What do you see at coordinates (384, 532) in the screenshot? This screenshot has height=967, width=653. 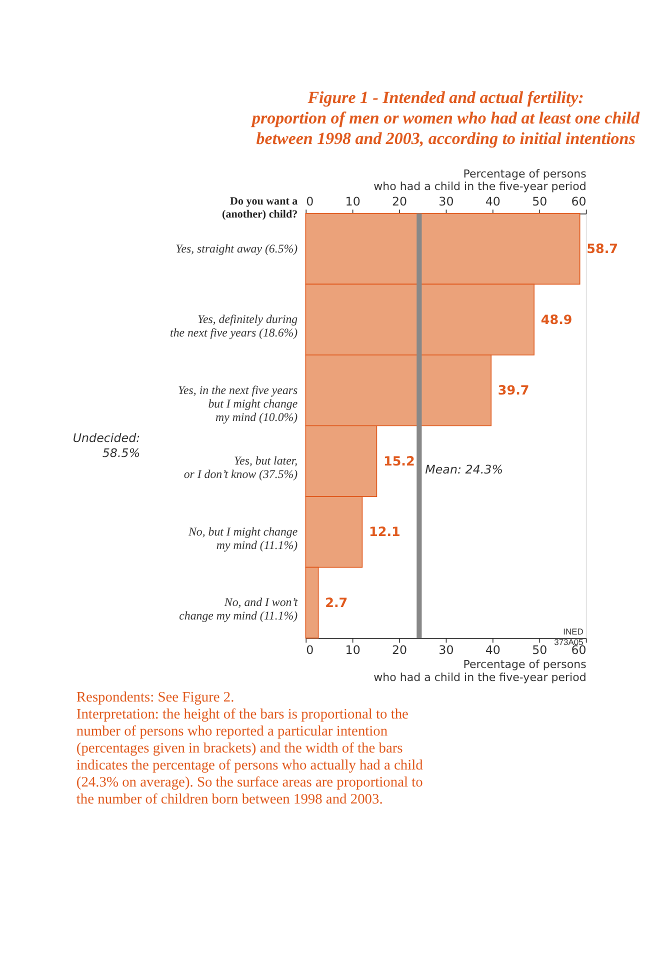 I see `data-label: 12.1` at bounding box center [384, 532].